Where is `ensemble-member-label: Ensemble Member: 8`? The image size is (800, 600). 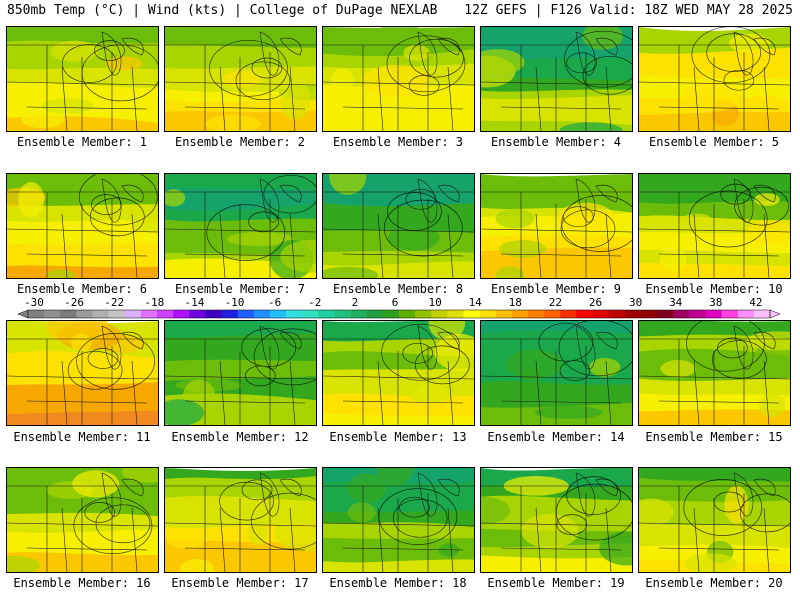 ensemble-member-label: Ensemble Member: 8 is located at coordinates (398, 289).